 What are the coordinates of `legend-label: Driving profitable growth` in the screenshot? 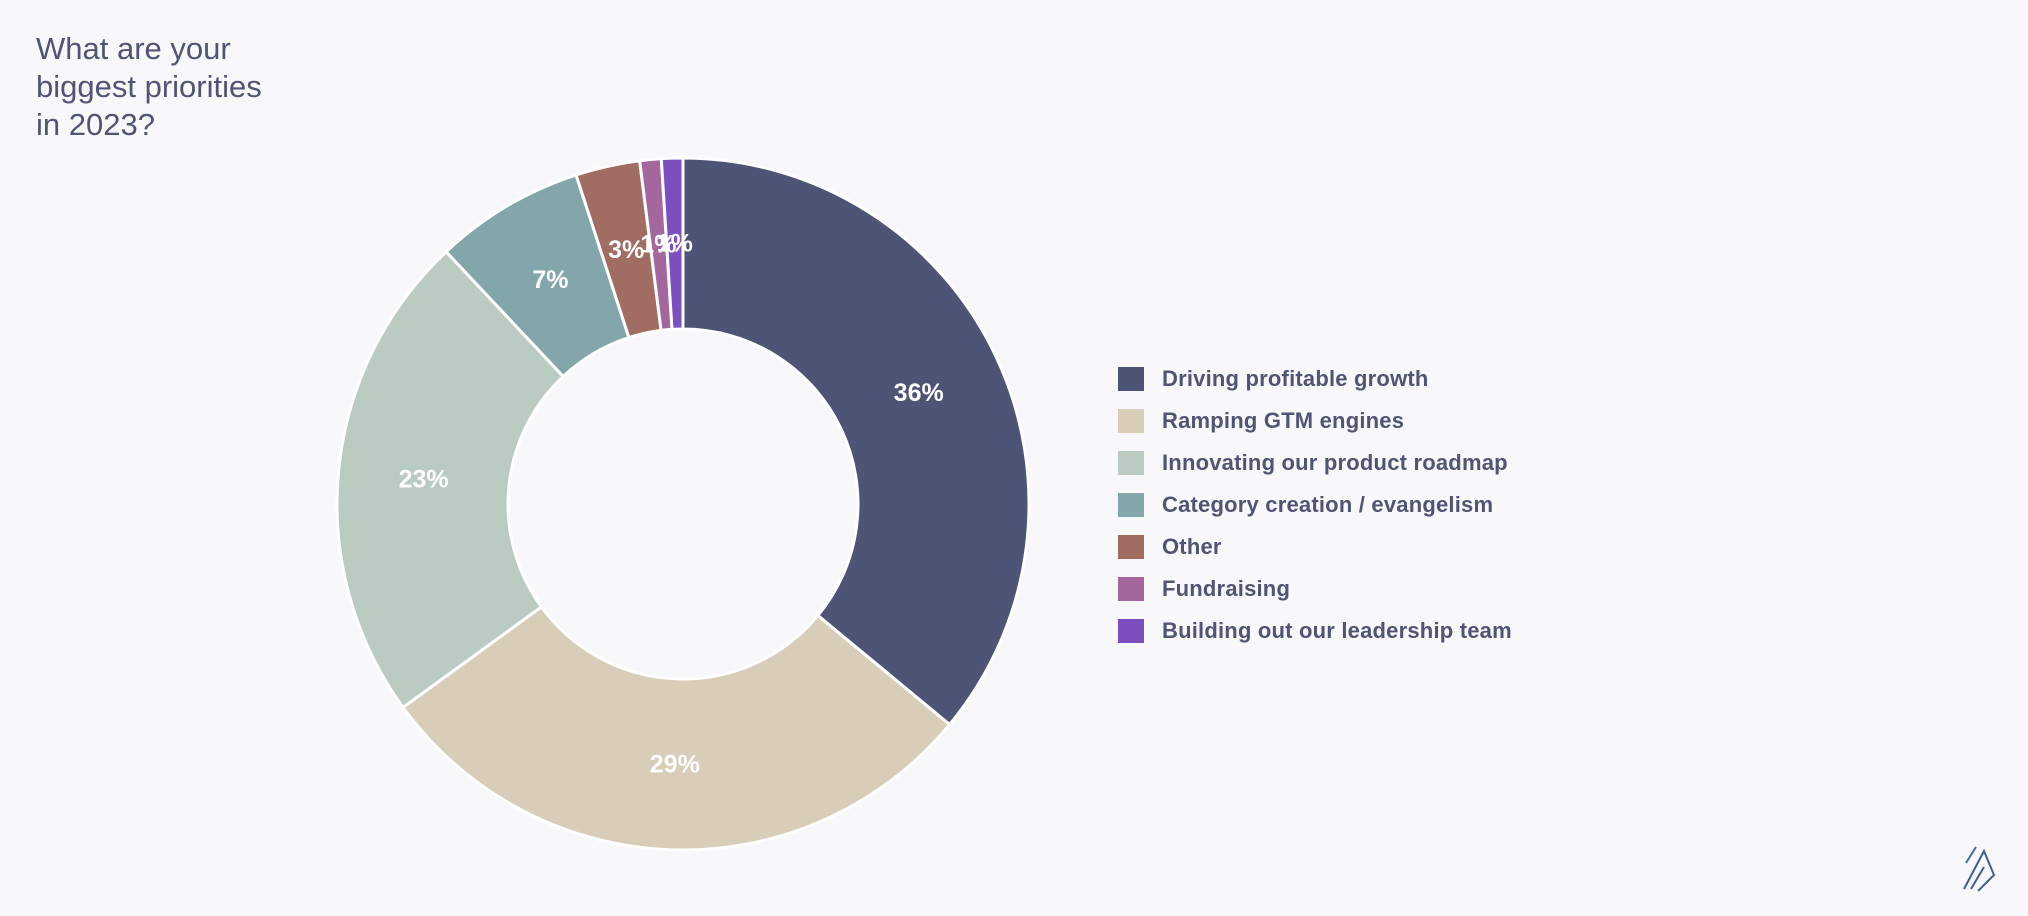 It's located at (1295, 378).